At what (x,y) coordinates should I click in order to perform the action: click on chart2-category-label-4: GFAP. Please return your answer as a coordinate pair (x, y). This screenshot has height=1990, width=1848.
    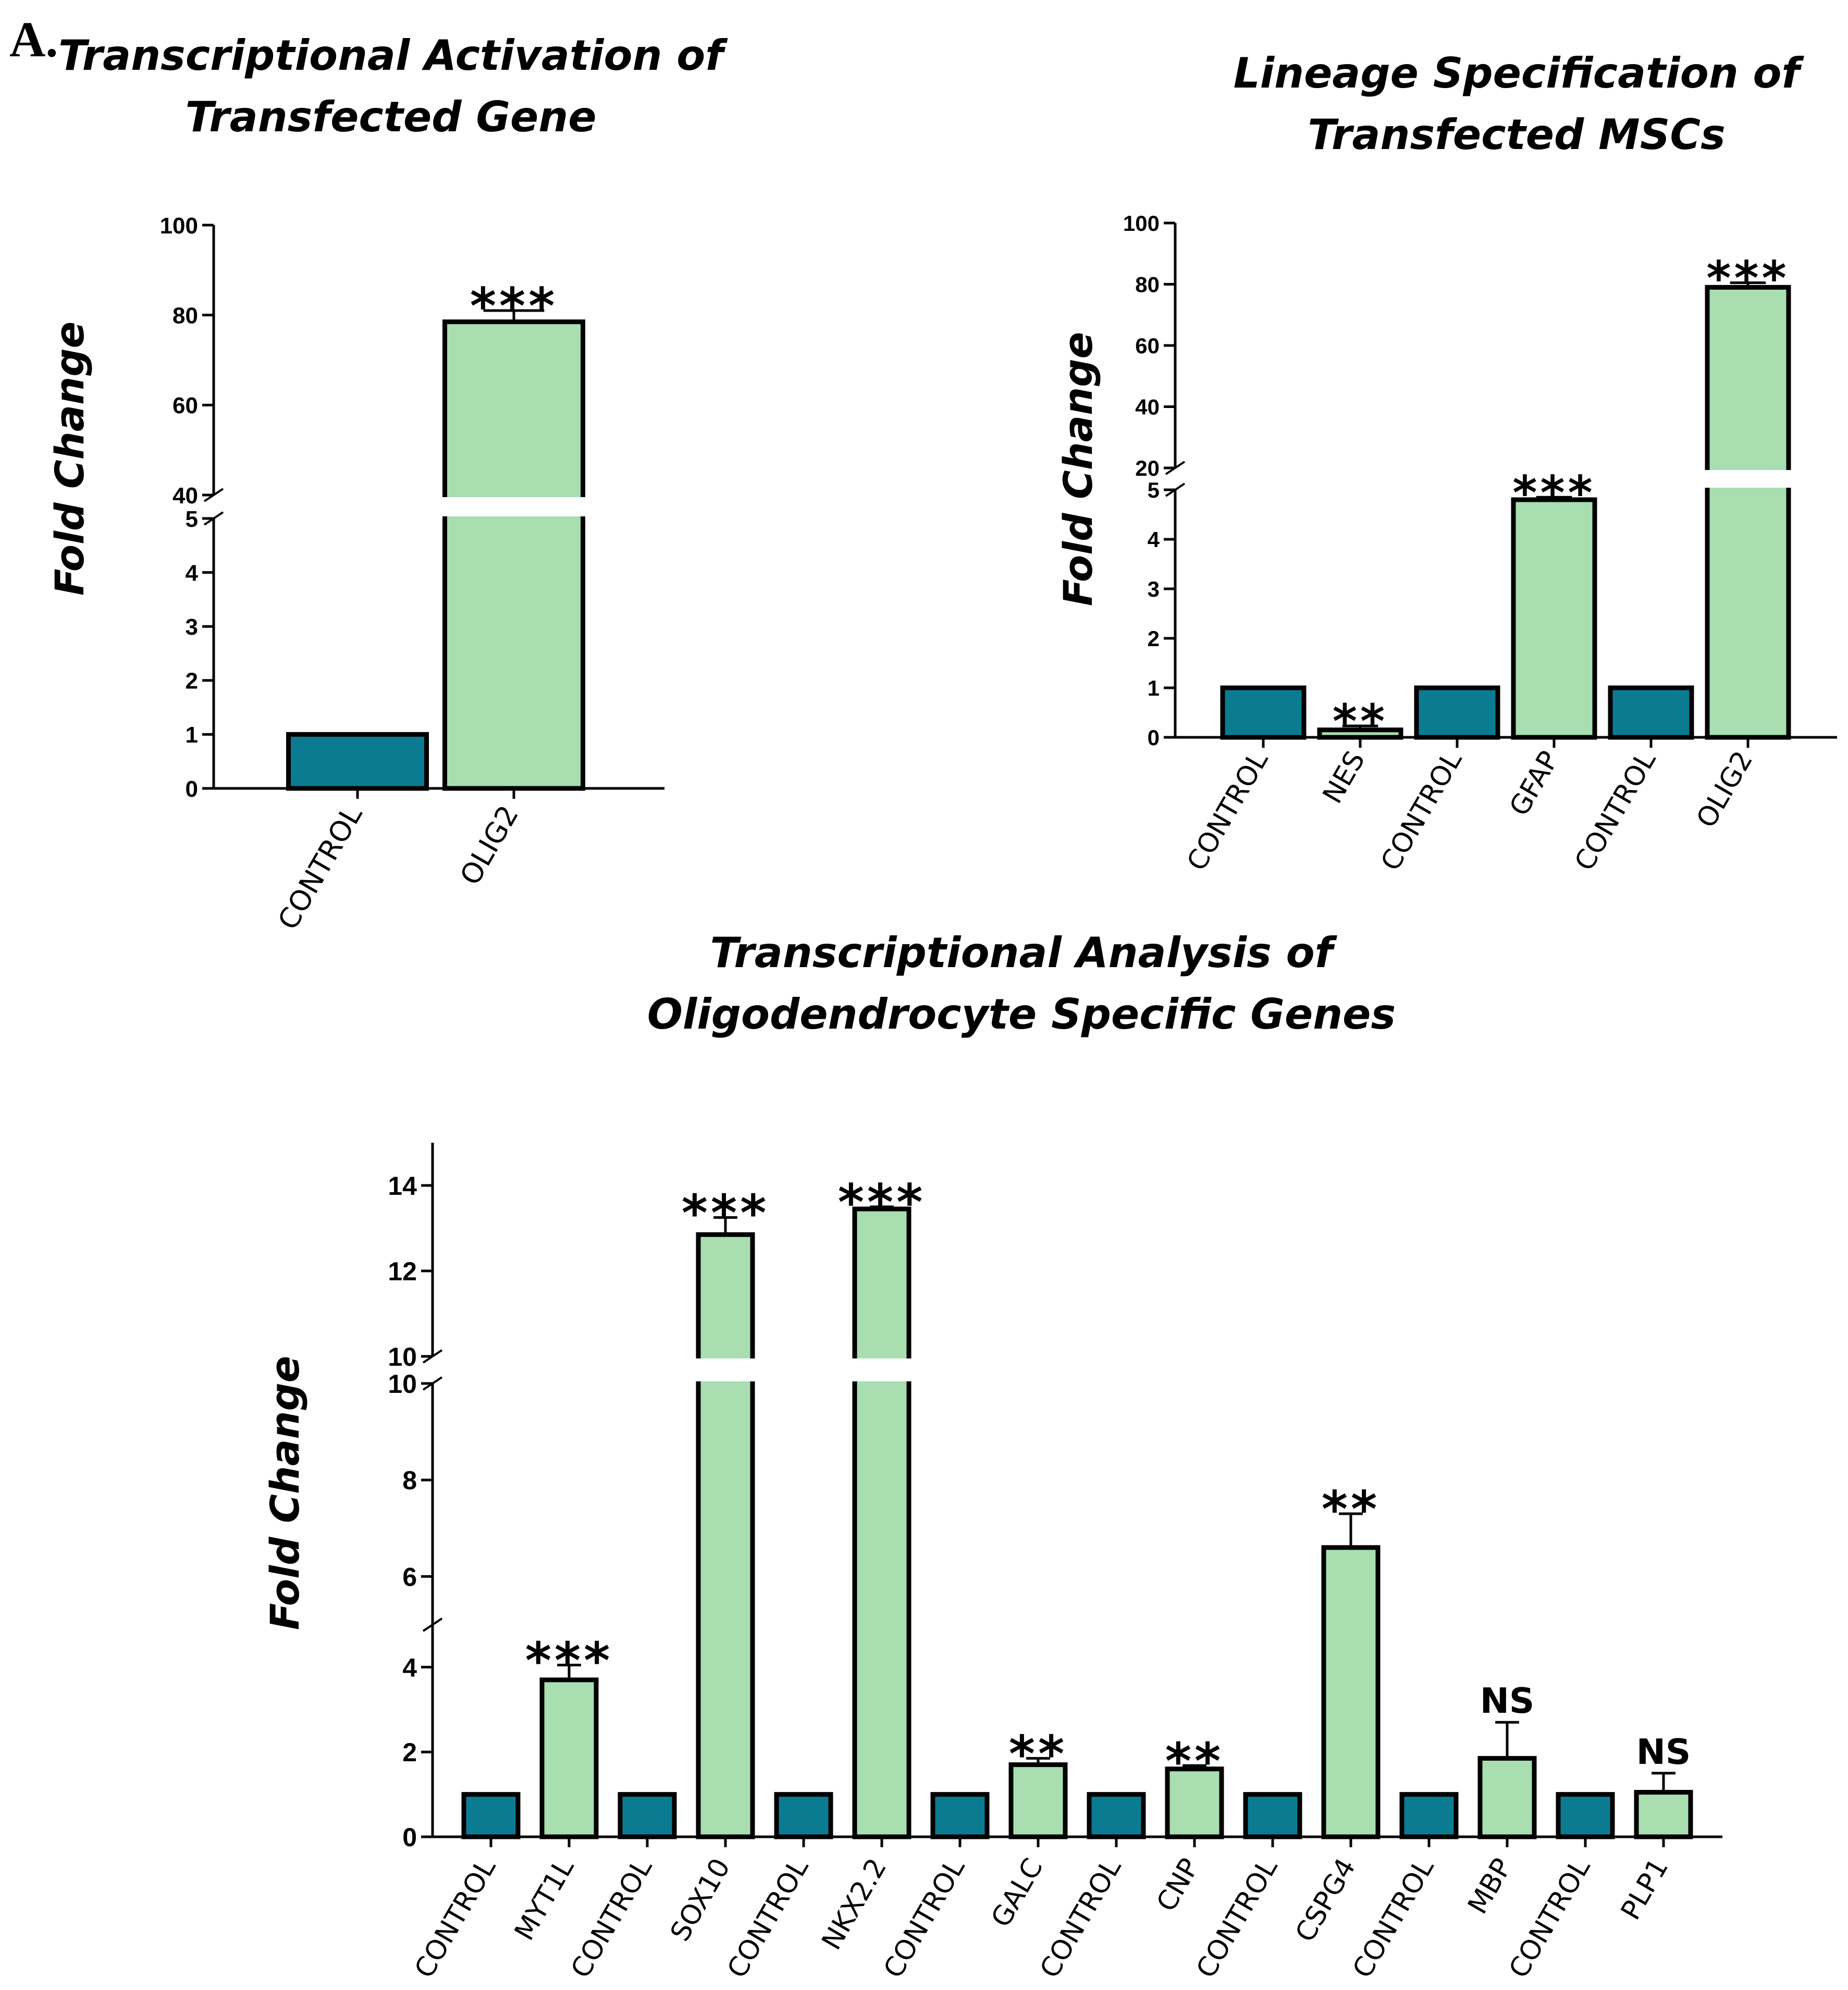
    Looking at the image, I should click on (1534, 784).